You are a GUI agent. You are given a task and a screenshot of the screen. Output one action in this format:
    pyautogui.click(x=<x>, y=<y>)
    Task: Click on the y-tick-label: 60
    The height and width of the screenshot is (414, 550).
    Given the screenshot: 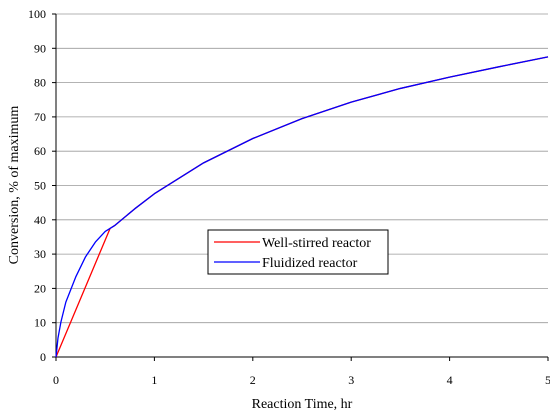 What is the action you would take?
    pyautogui.click(x=40, y=151)
    